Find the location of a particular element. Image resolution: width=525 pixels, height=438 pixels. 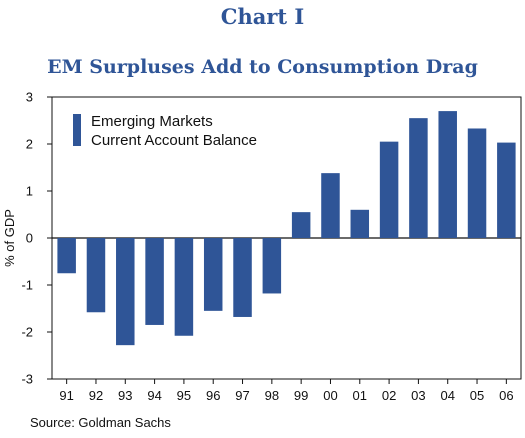

y-tick-label: 2 is located at coordinates (29, 144).